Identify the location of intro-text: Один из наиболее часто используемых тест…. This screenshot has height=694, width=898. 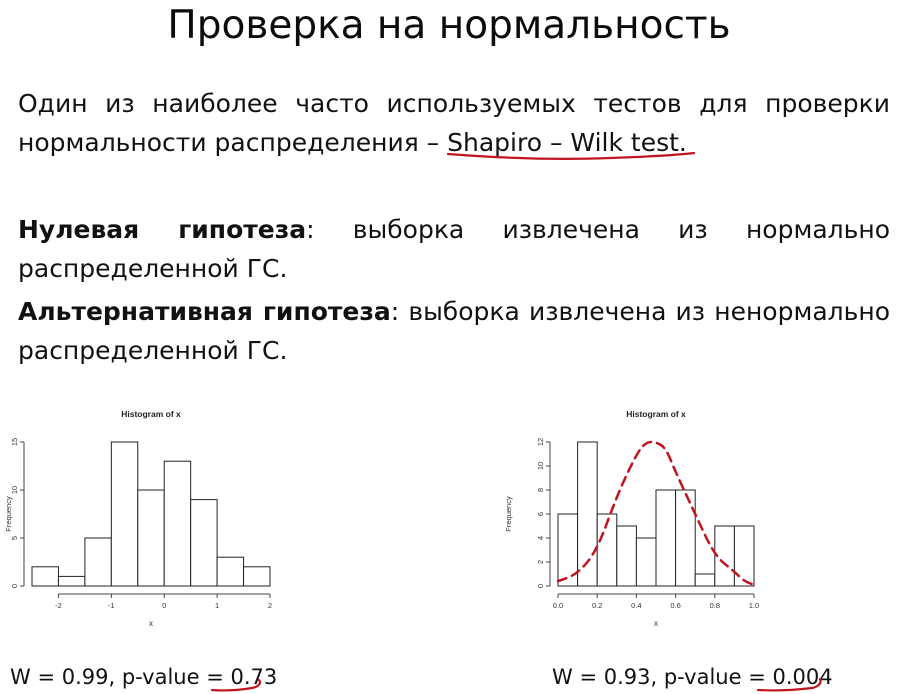
(454, 123).